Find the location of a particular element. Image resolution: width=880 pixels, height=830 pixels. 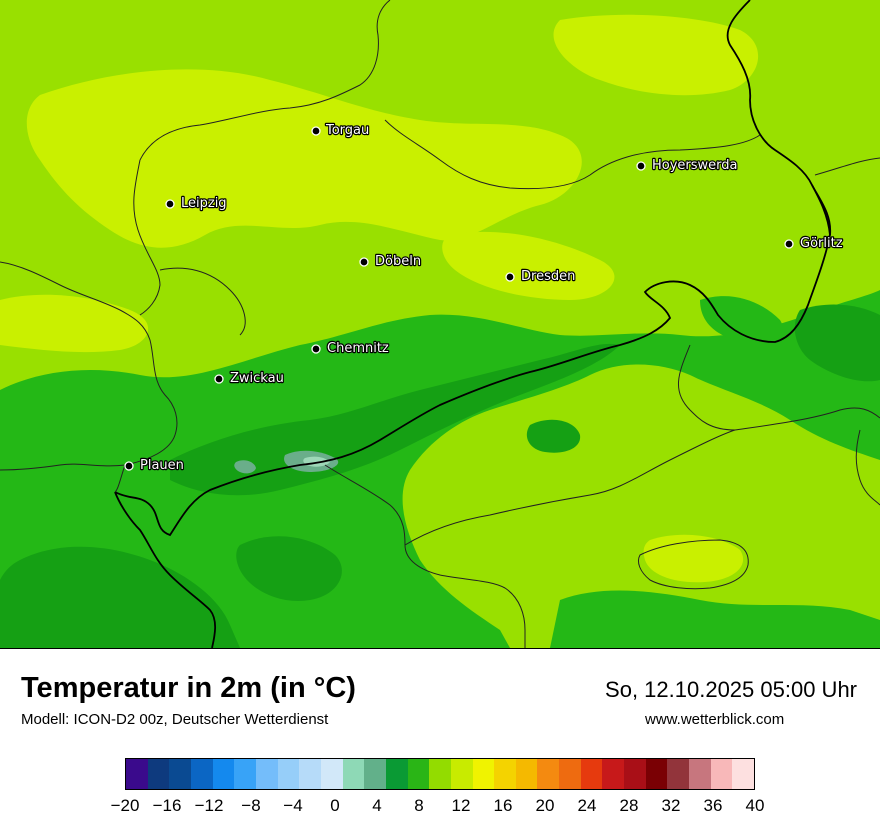

zone-t8-10-east is located at coordinates (837, 343).